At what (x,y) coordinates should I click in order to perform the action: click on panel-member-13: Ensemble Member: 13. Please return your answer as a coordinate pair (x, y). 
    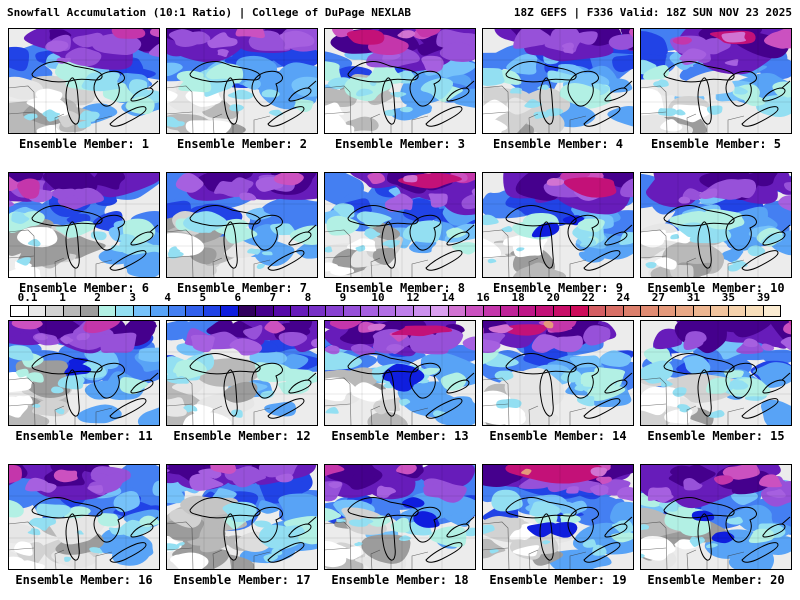
    Looking at the image, I should click on (400, 381).